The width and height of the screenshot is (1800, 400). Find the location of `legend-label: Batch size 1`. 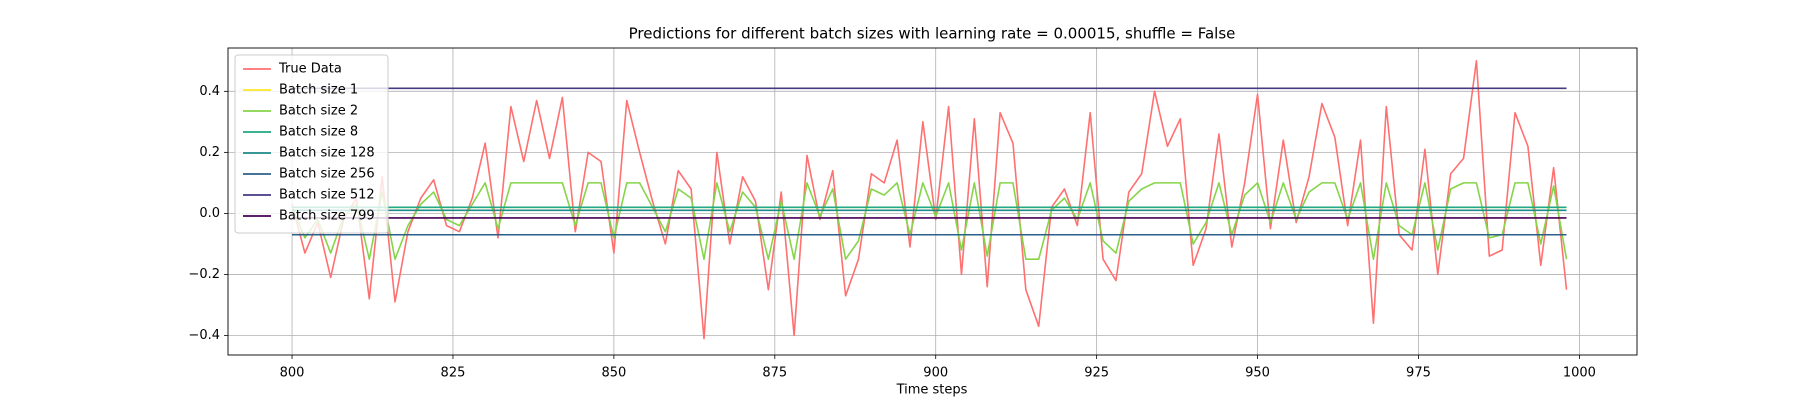

legend-label: Batch size 1 is located at coordinates (318, 90).